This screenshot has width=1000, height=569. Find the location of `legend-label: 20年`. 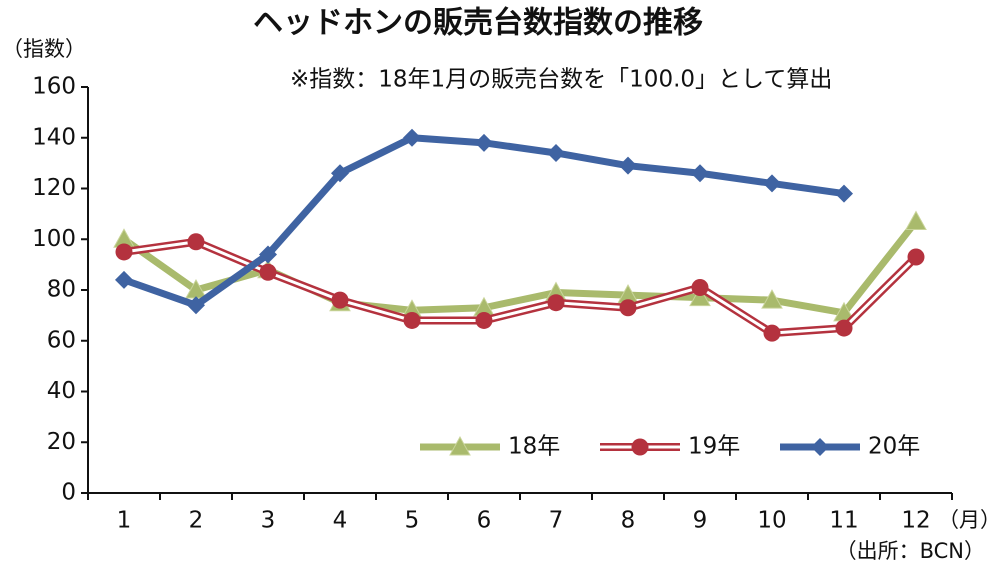

legend-label: 20年 is located at coordinates (894, 447).